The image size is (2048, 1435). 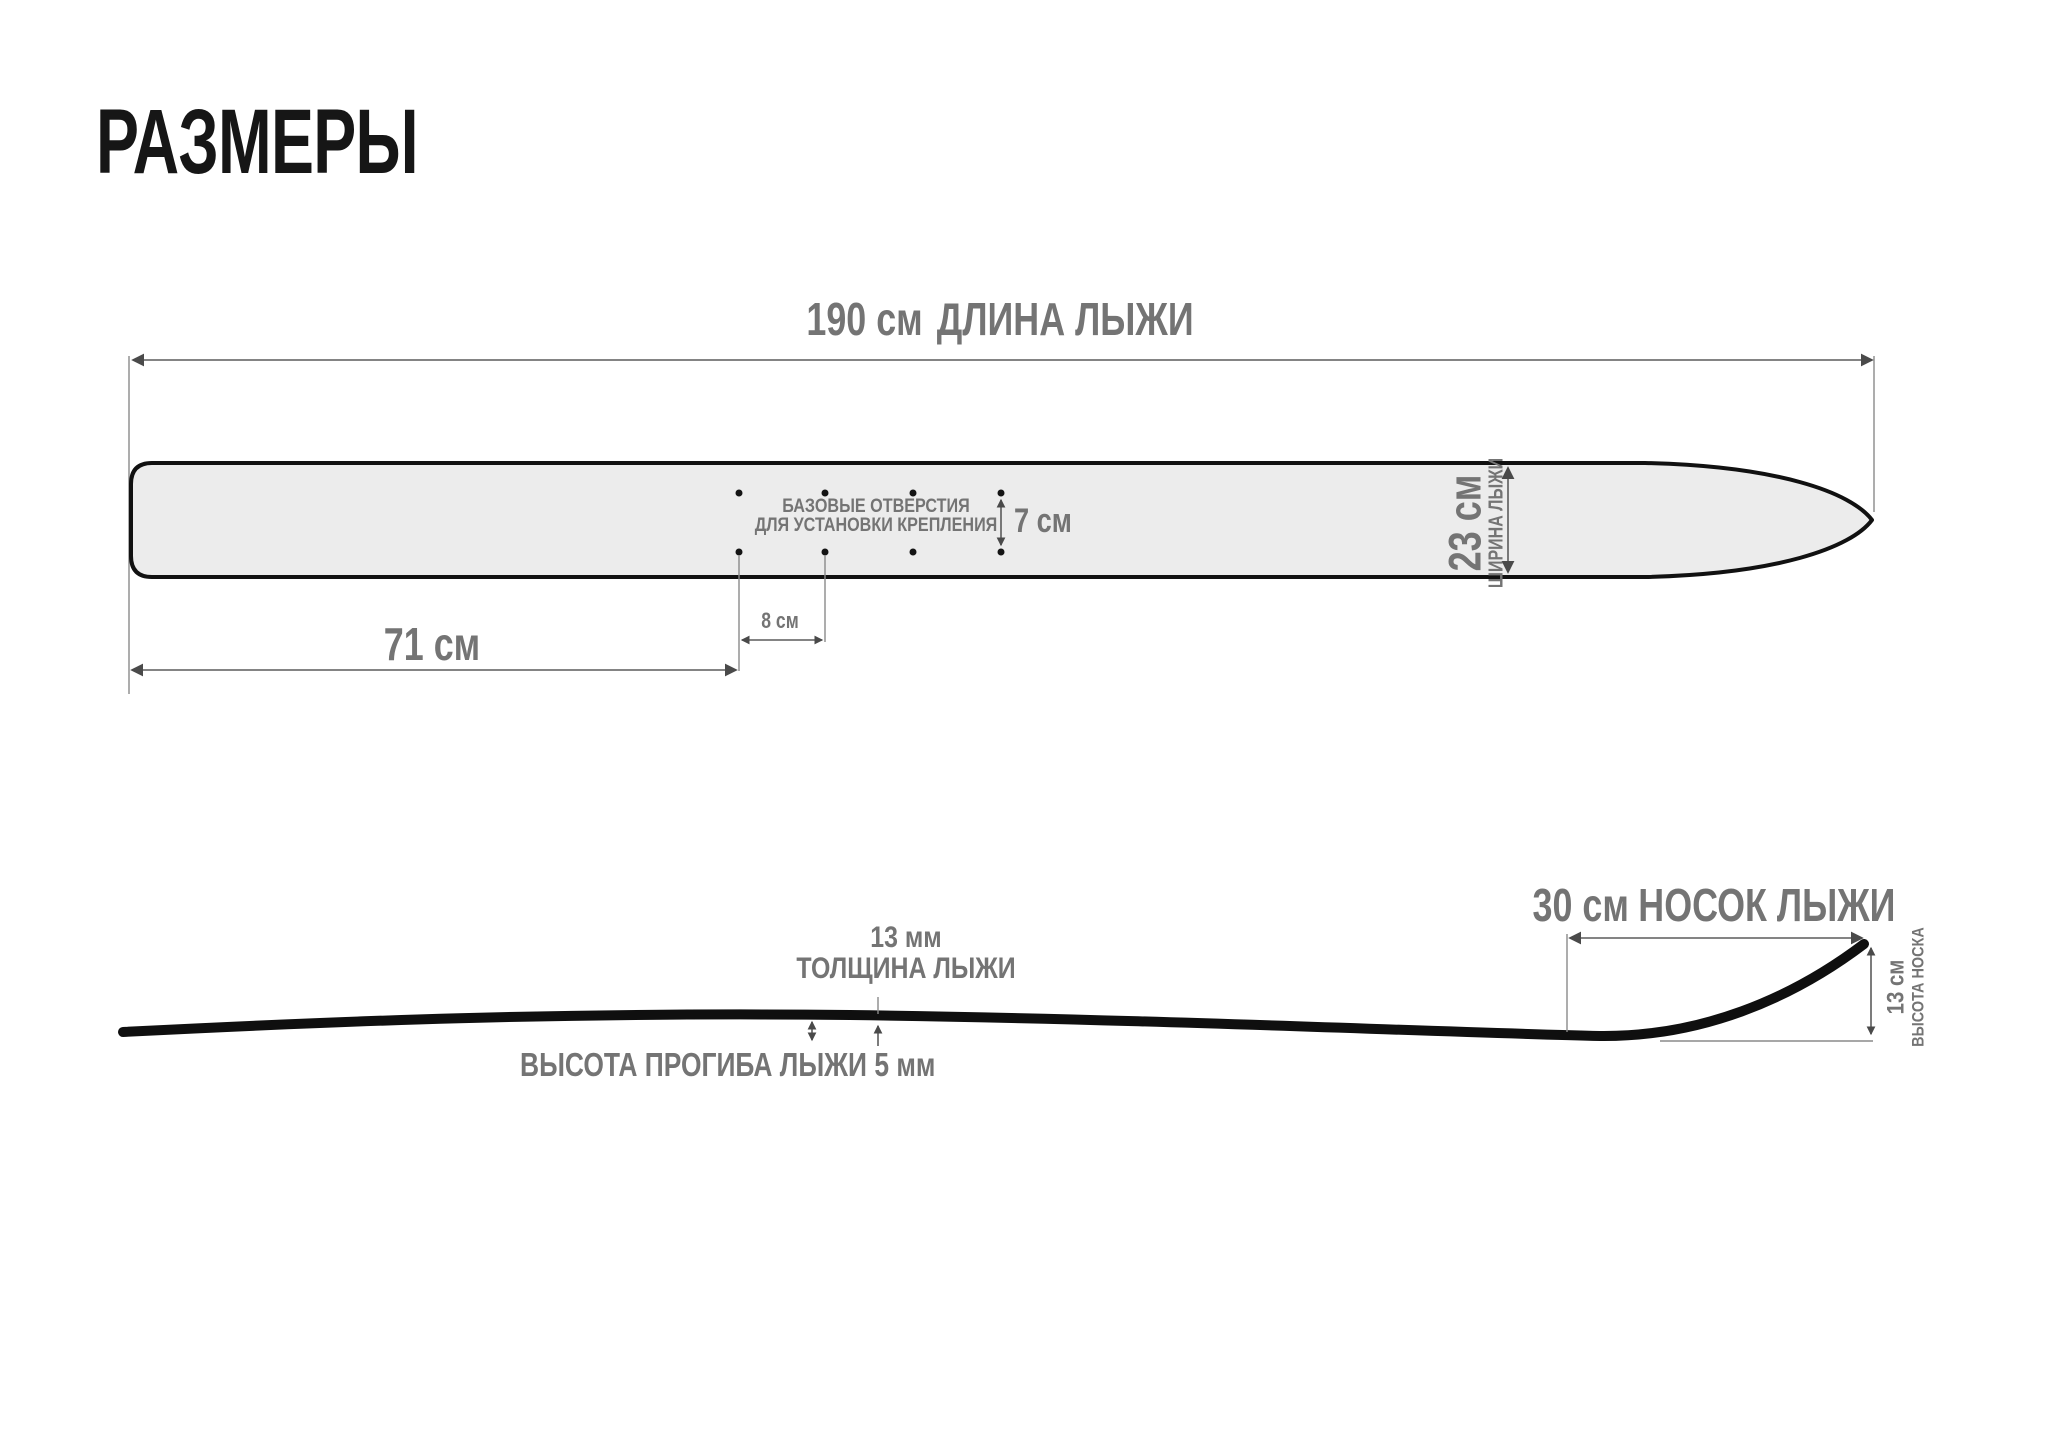 What do you see at coordinates (257, 142) in the screenshot?
I see `page-title: РАЗМЕРЫ` at bounding box center [257, 142].